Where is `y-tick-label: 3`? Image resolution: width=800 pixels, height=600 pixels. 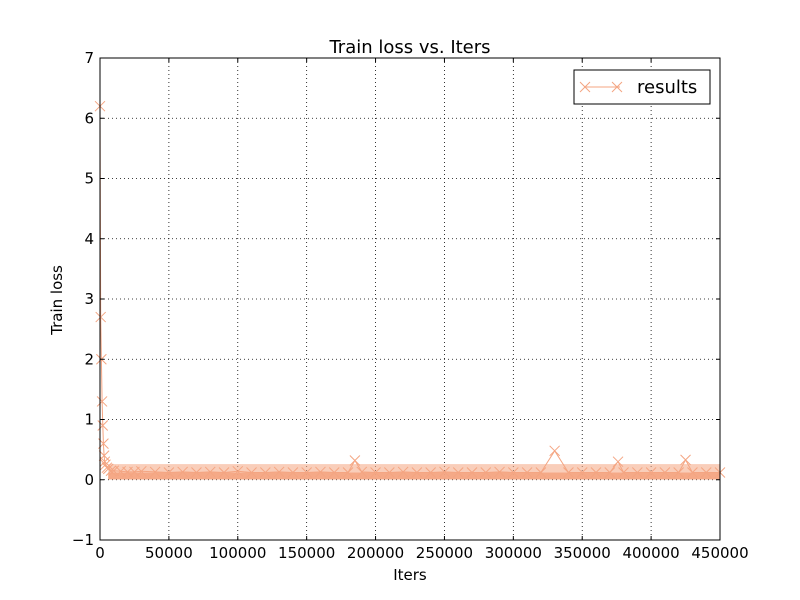 y-tick-label: 3 is located at coordinates (89, 299).